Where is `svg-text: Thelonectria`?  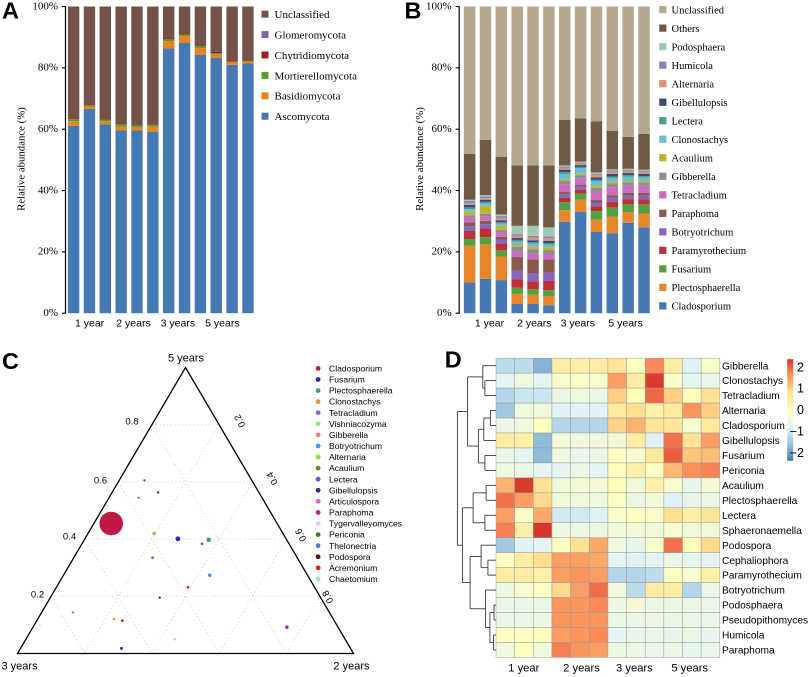 svg-text: Thelonectria is located at coordinates (353, 546).